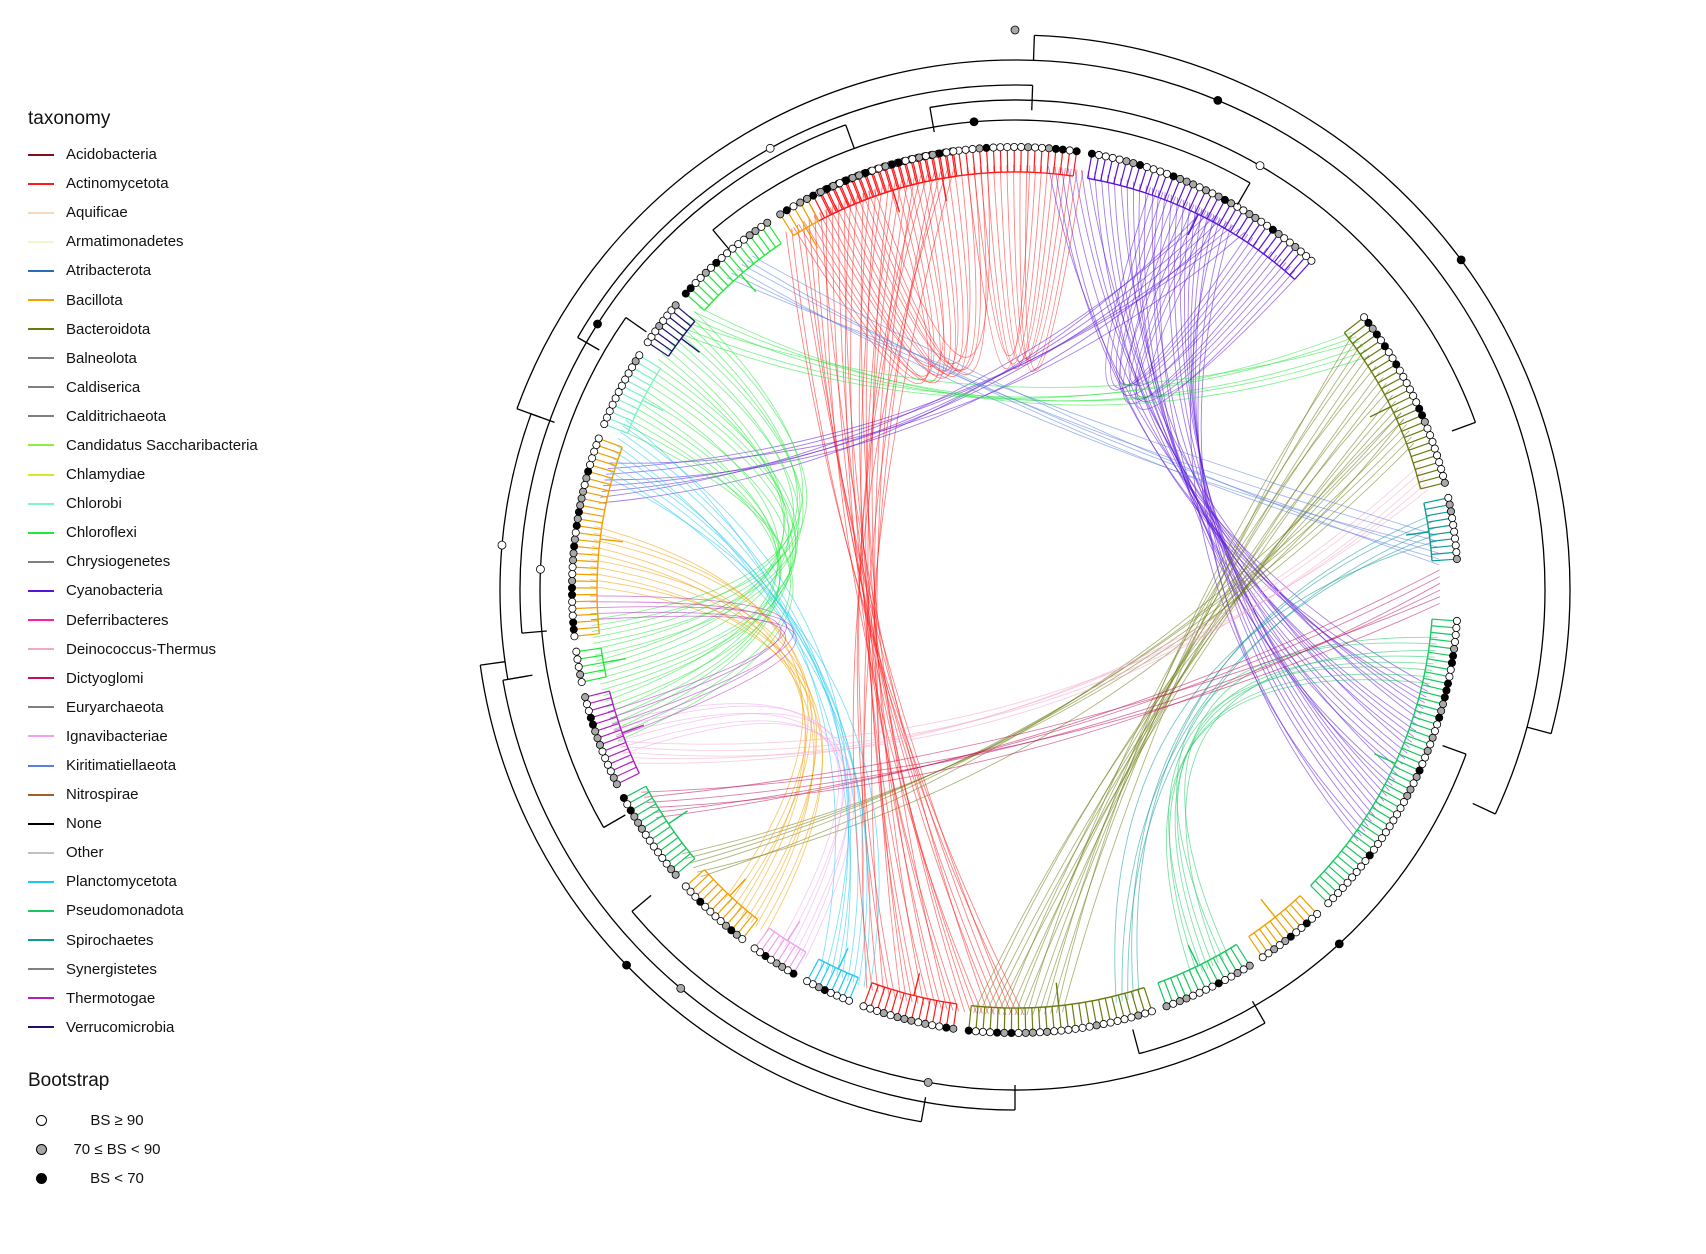 Image resolution: width=1706 pixels, height=1254 pixels. Describe the element at coordinates (609, 540) in the screenshot. I see `clade-arc` at that location.